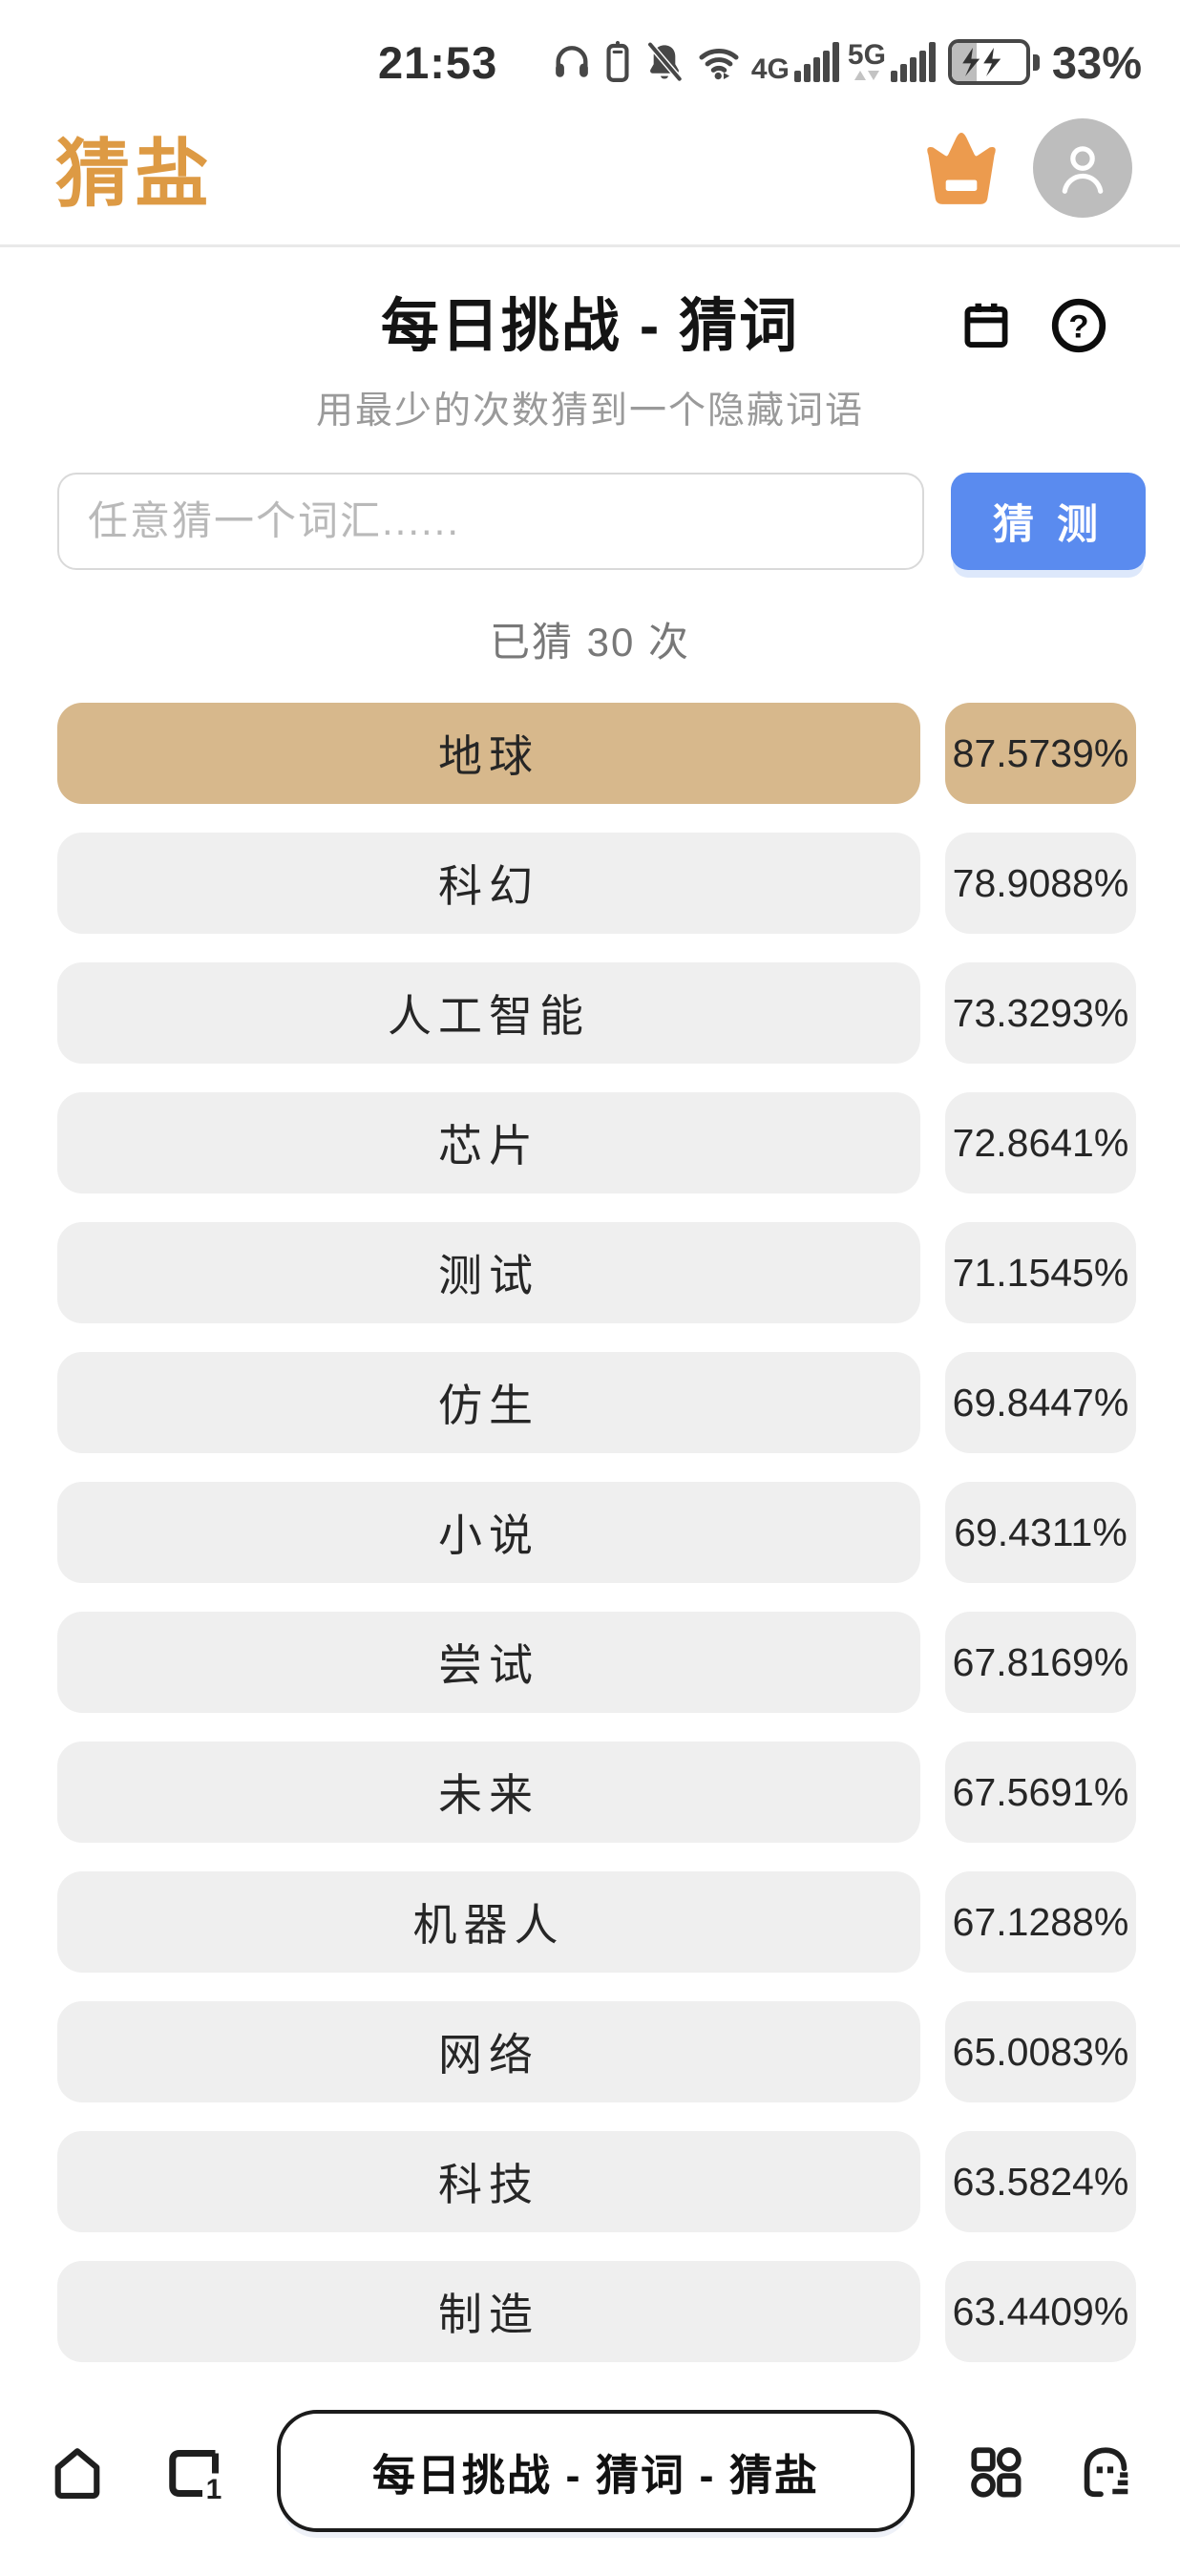  Describe the element at coordinates (488, 1792) in the screenshot. I see `guess-word: 未来` at that location.